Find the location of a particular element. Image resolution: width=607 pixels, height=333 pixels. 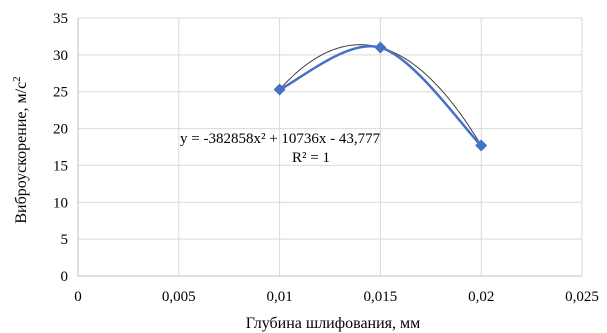

y-tick-label: 15 is located at coordinates (60, 166).